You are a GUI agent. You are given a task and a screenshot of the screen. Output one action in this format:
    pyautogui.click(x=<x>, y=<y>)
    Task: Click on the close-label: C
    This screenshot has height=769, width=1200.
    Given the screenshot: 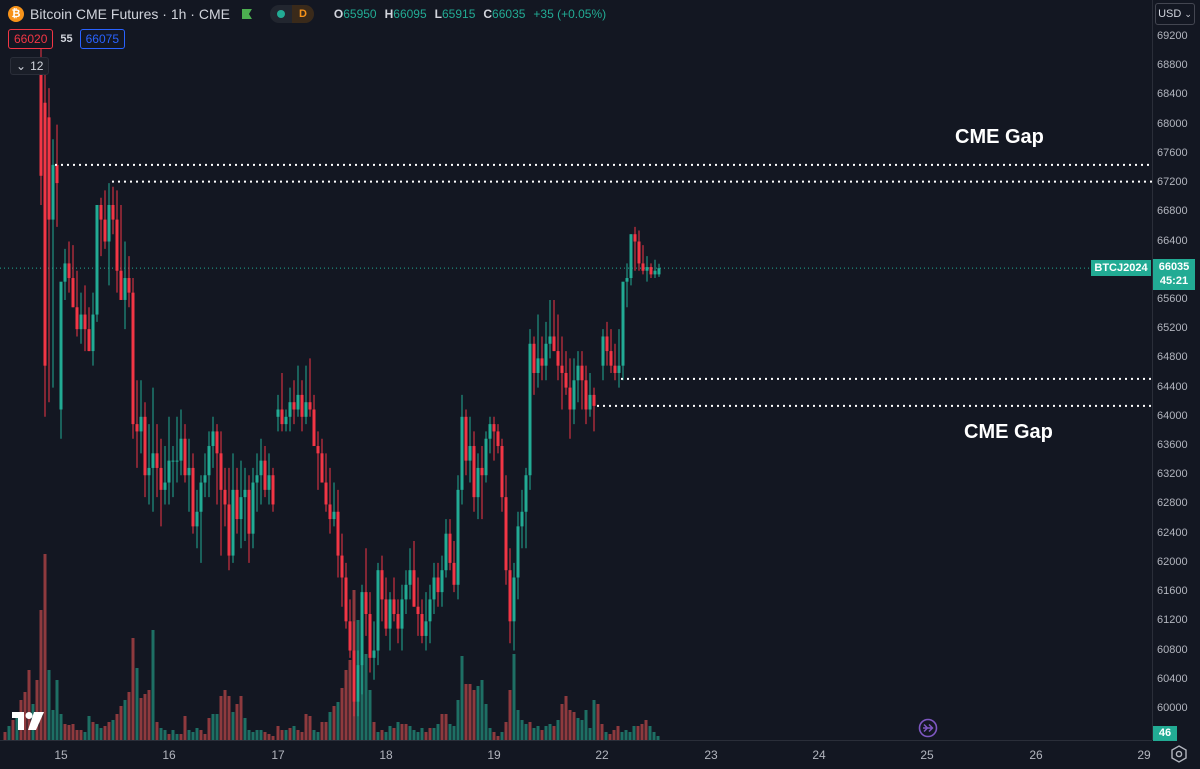 What is the action you would take?
    pyautogui.click(x=488, y=14)
    